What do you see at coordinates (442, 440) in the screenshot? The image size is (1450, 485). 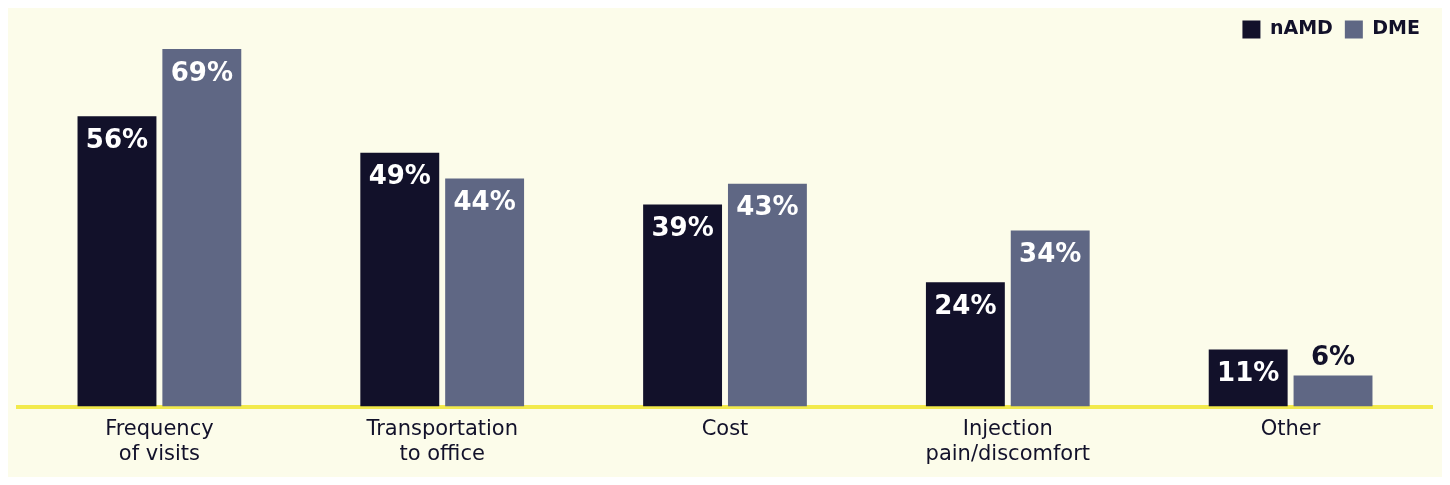 I see `x-tick-label: Transportation to office` at bounding box center [442, 440].